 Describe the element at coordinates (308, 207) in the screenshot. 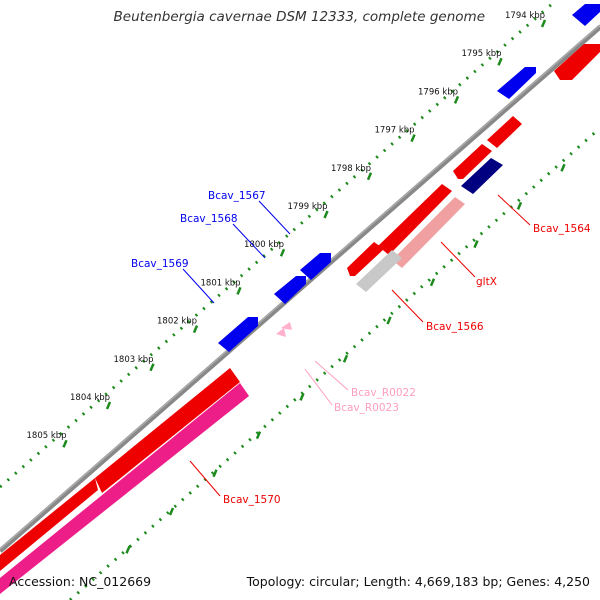

I see `scale-label-5: 1799 kbp` at that location.